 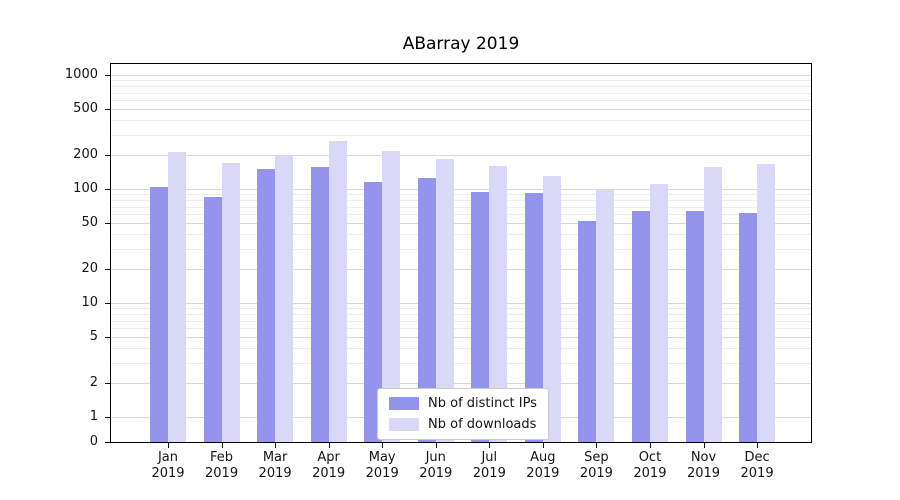 What do you see at coordinates (329, 465) in the screenshot?
I see `x-tick-label-apr: Apr 2019` at bounding box center [329, 465].